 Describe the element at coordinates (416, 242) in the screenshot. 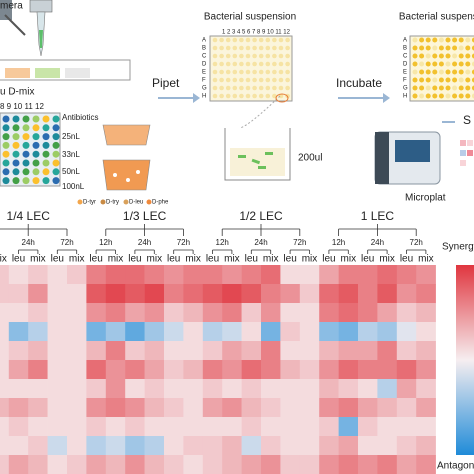

I see `time-label: 72h` at that location.